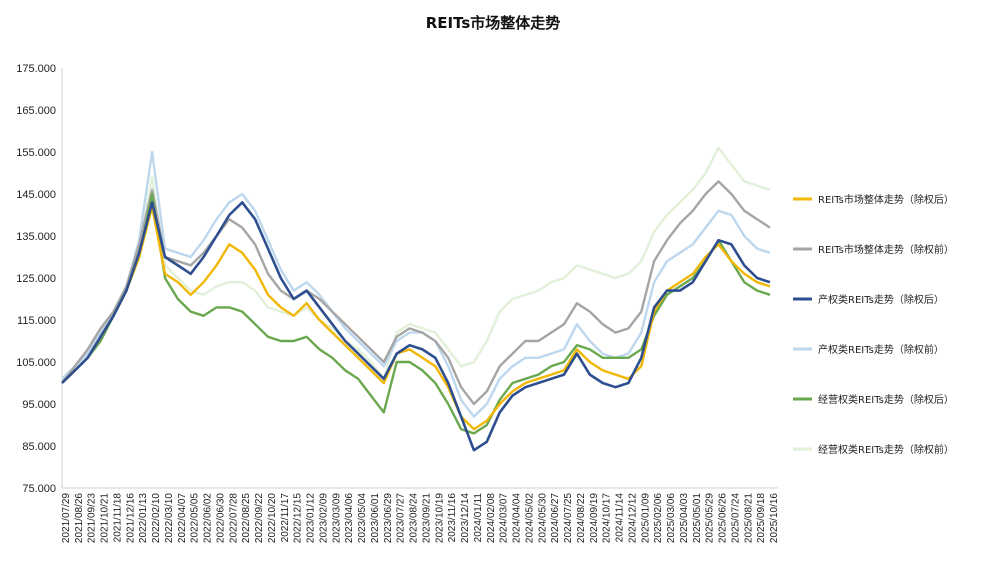  Describe the element at coordinates (529, 518) in the screenshot. I see `x-tick-label: 2024/05/02` at that location.